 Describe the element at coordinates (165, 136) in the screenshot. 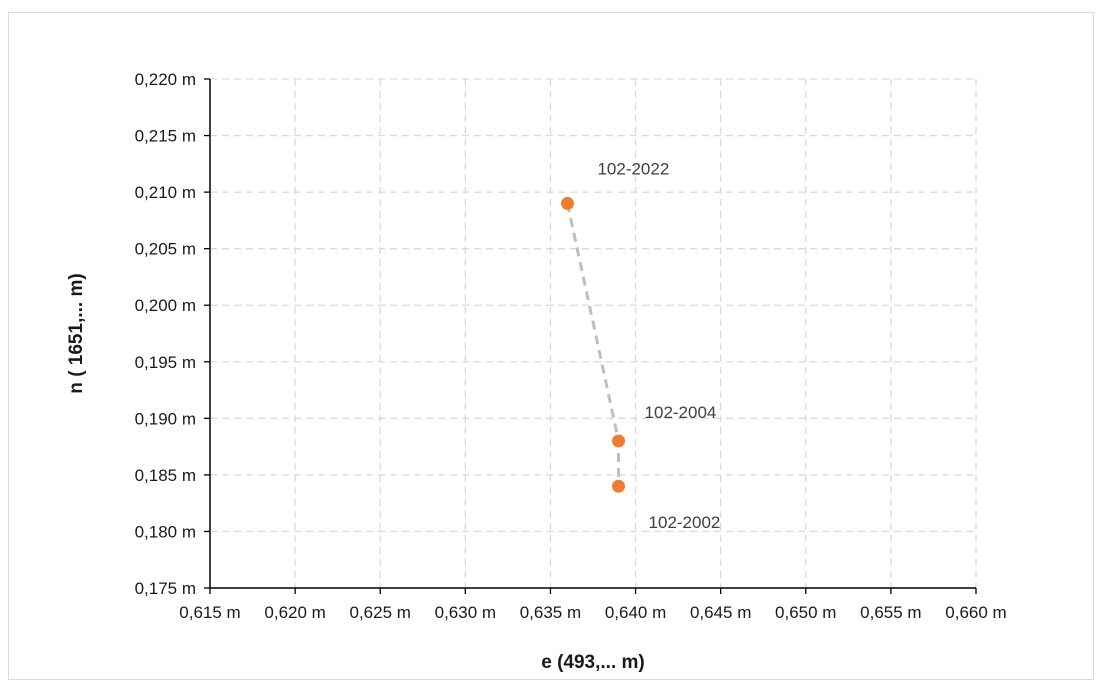

I see `y-tick-label: 0,215 m` at that location.